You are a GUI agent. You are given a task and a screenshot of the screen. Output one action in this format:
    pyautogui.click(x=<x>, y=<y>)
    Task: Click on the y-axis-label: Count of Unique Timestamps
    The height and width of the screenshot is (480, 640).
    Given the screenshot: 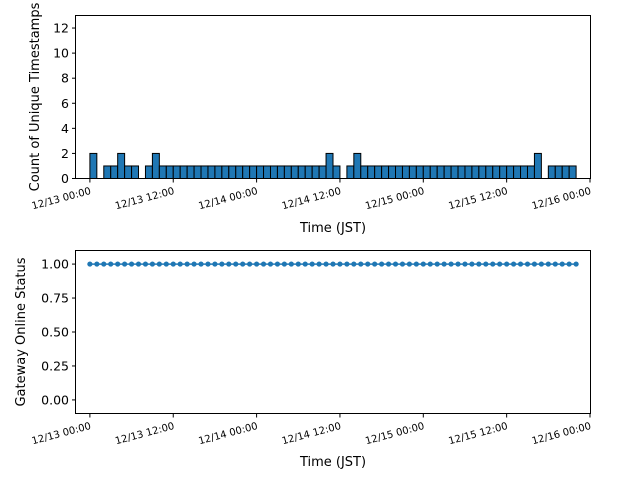 What is the action you would take?
    pyautogui.click(x=35, y=96)
    